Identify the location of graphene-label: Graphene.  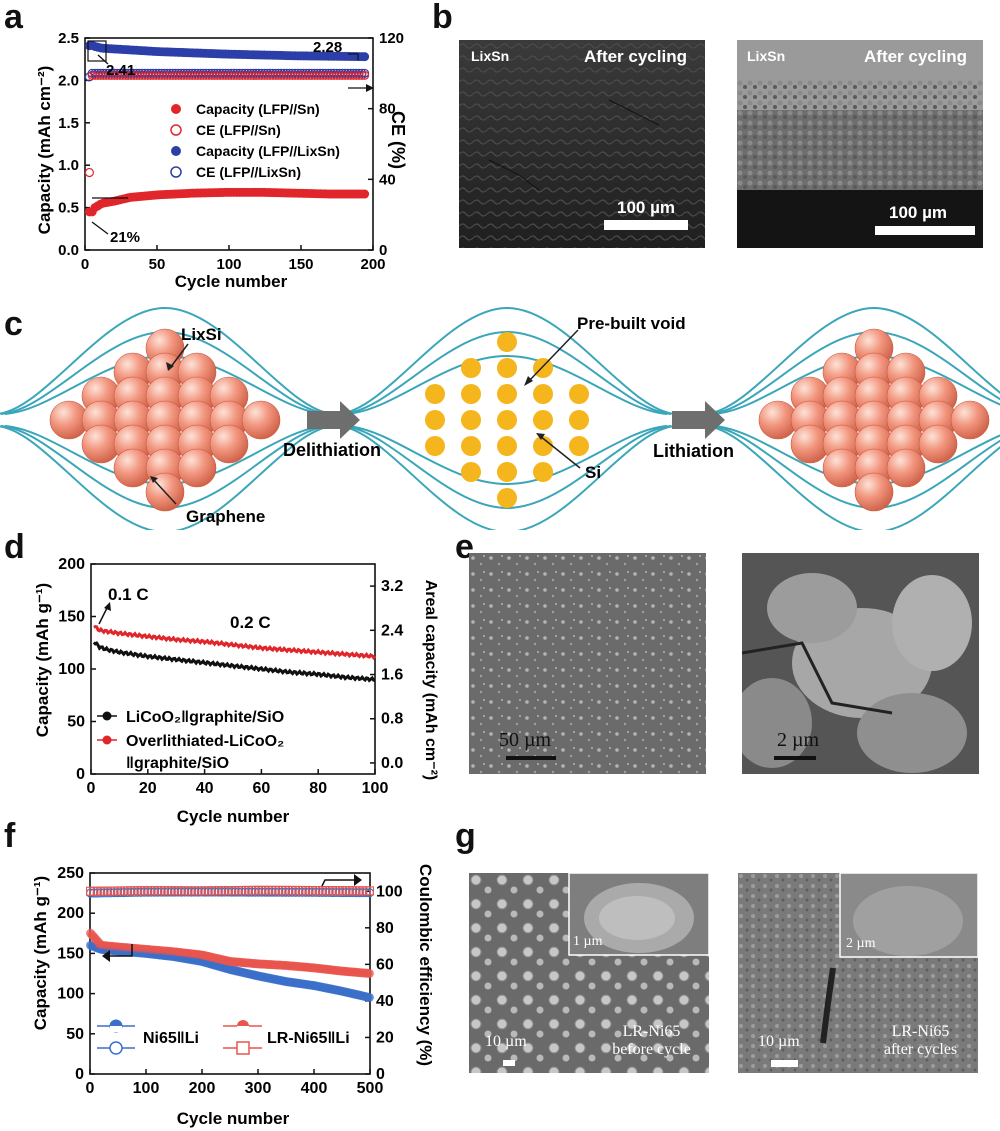
(225, 516).